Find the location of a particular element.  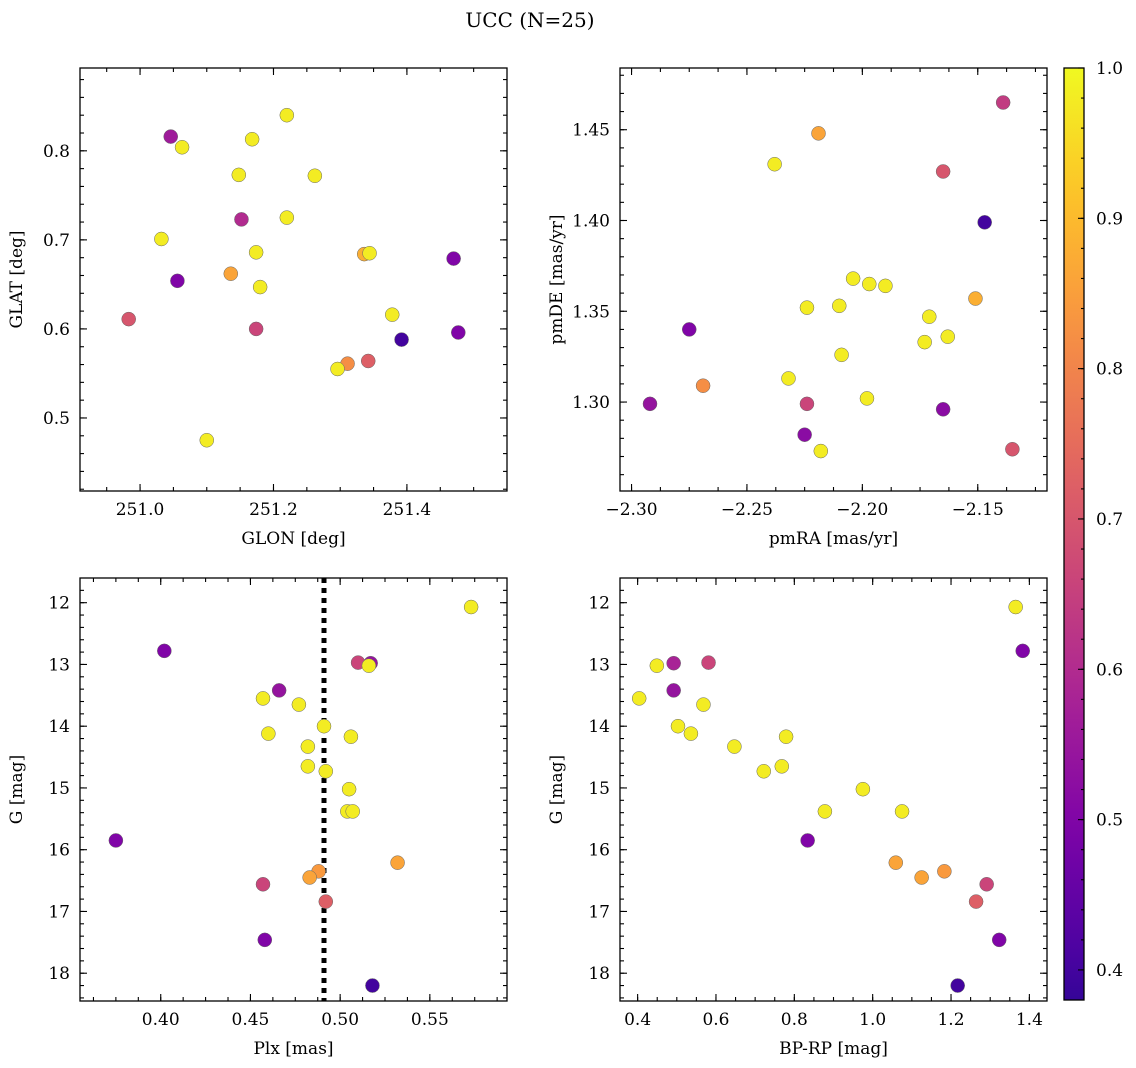

colorbar-tick-label: 0.6 is located at coordinates (1109, 670).